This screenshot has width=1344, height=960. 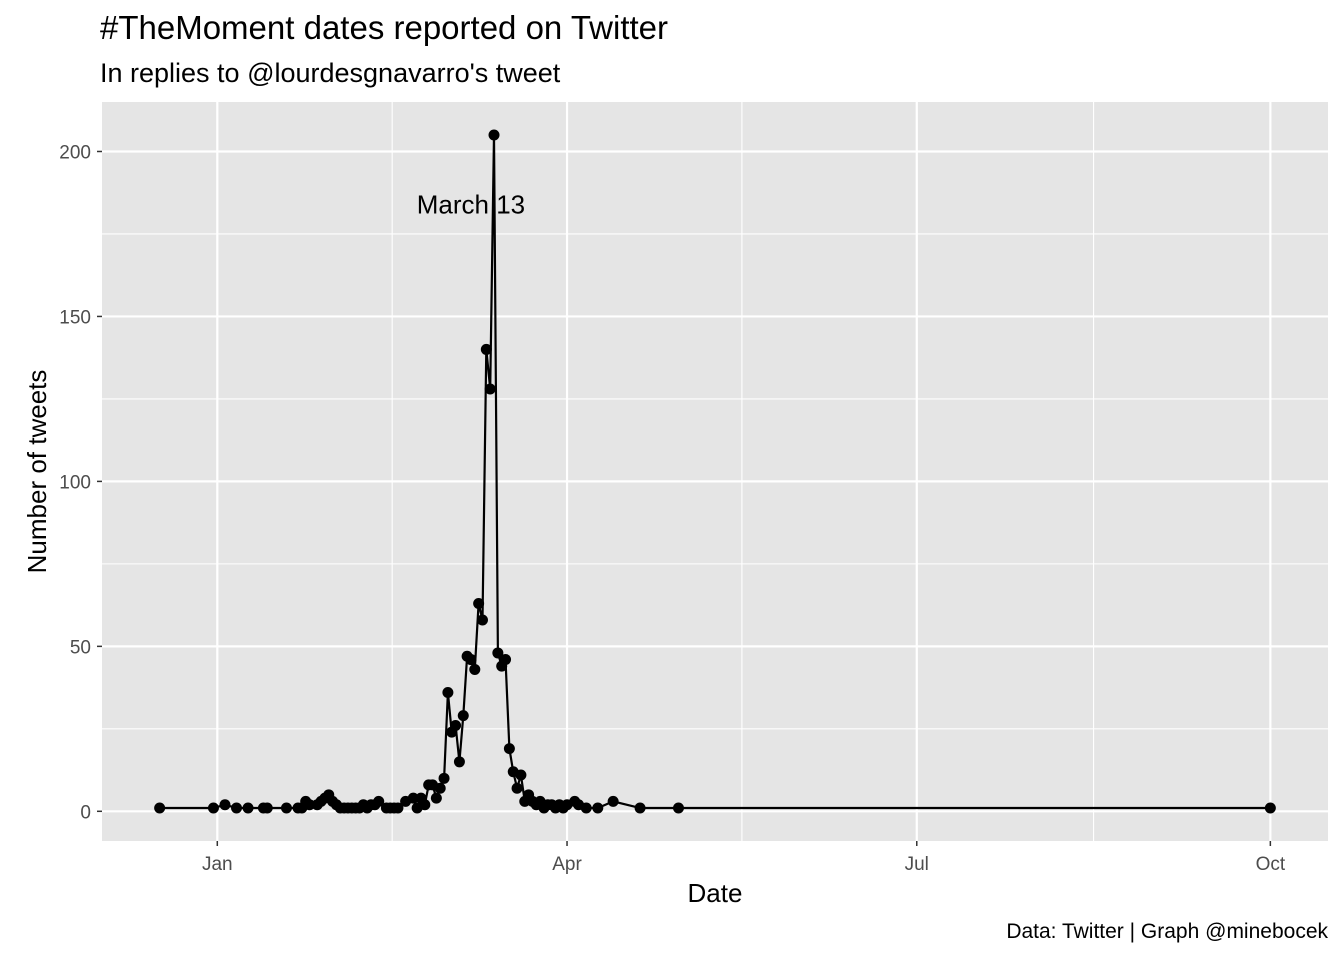 I want to click on x-tick-label: Jul, so click(x=917, y=864).